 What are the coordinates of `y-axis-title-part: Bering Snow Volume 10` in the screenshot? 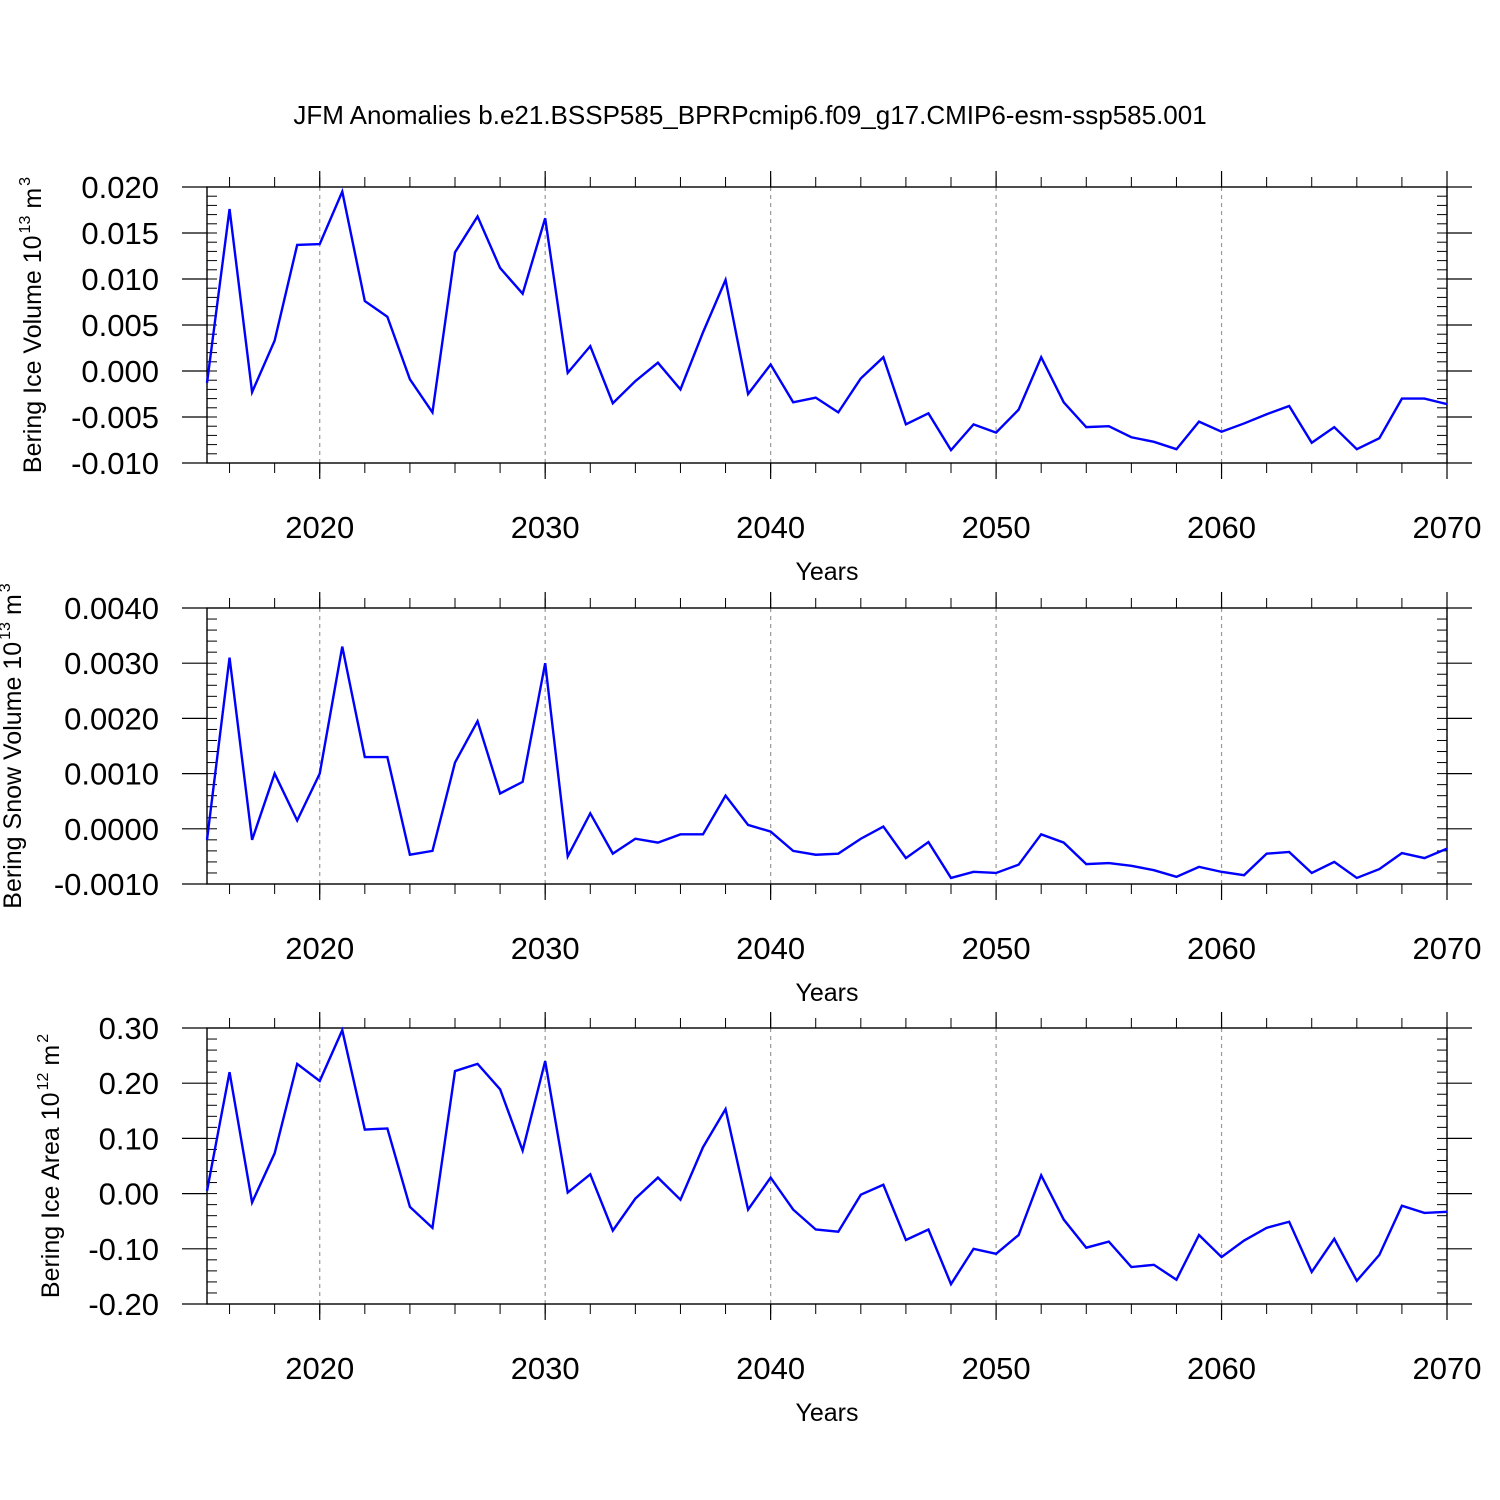 It's located at (13, 775).